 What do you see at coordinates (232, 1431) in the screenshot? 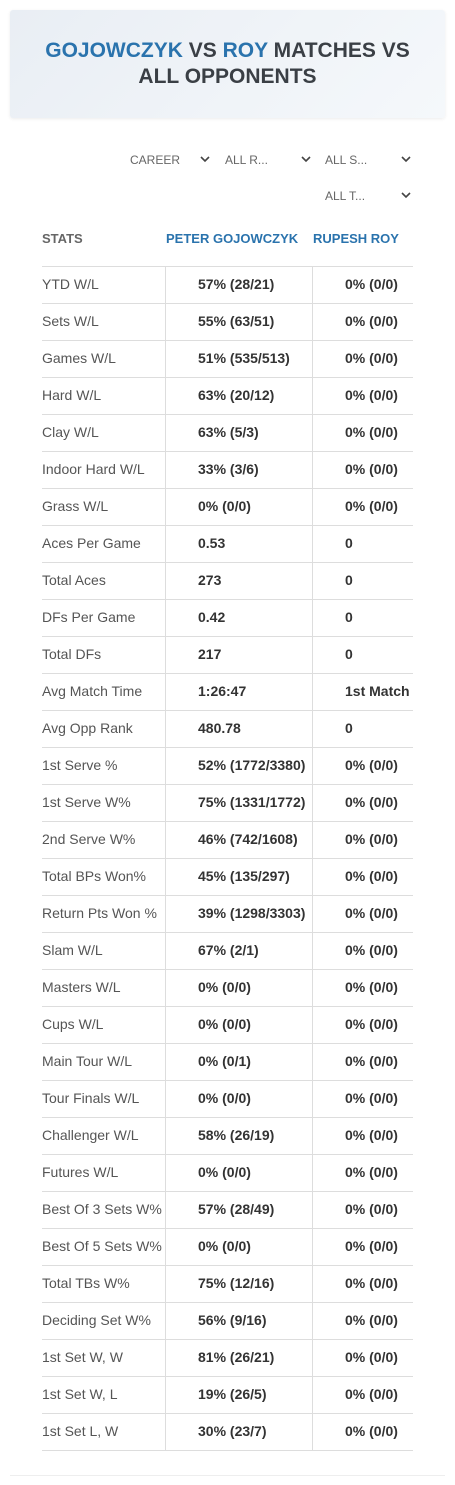
I see `player1-value: 30% (23/7)` at bounding box center [232, 1431].